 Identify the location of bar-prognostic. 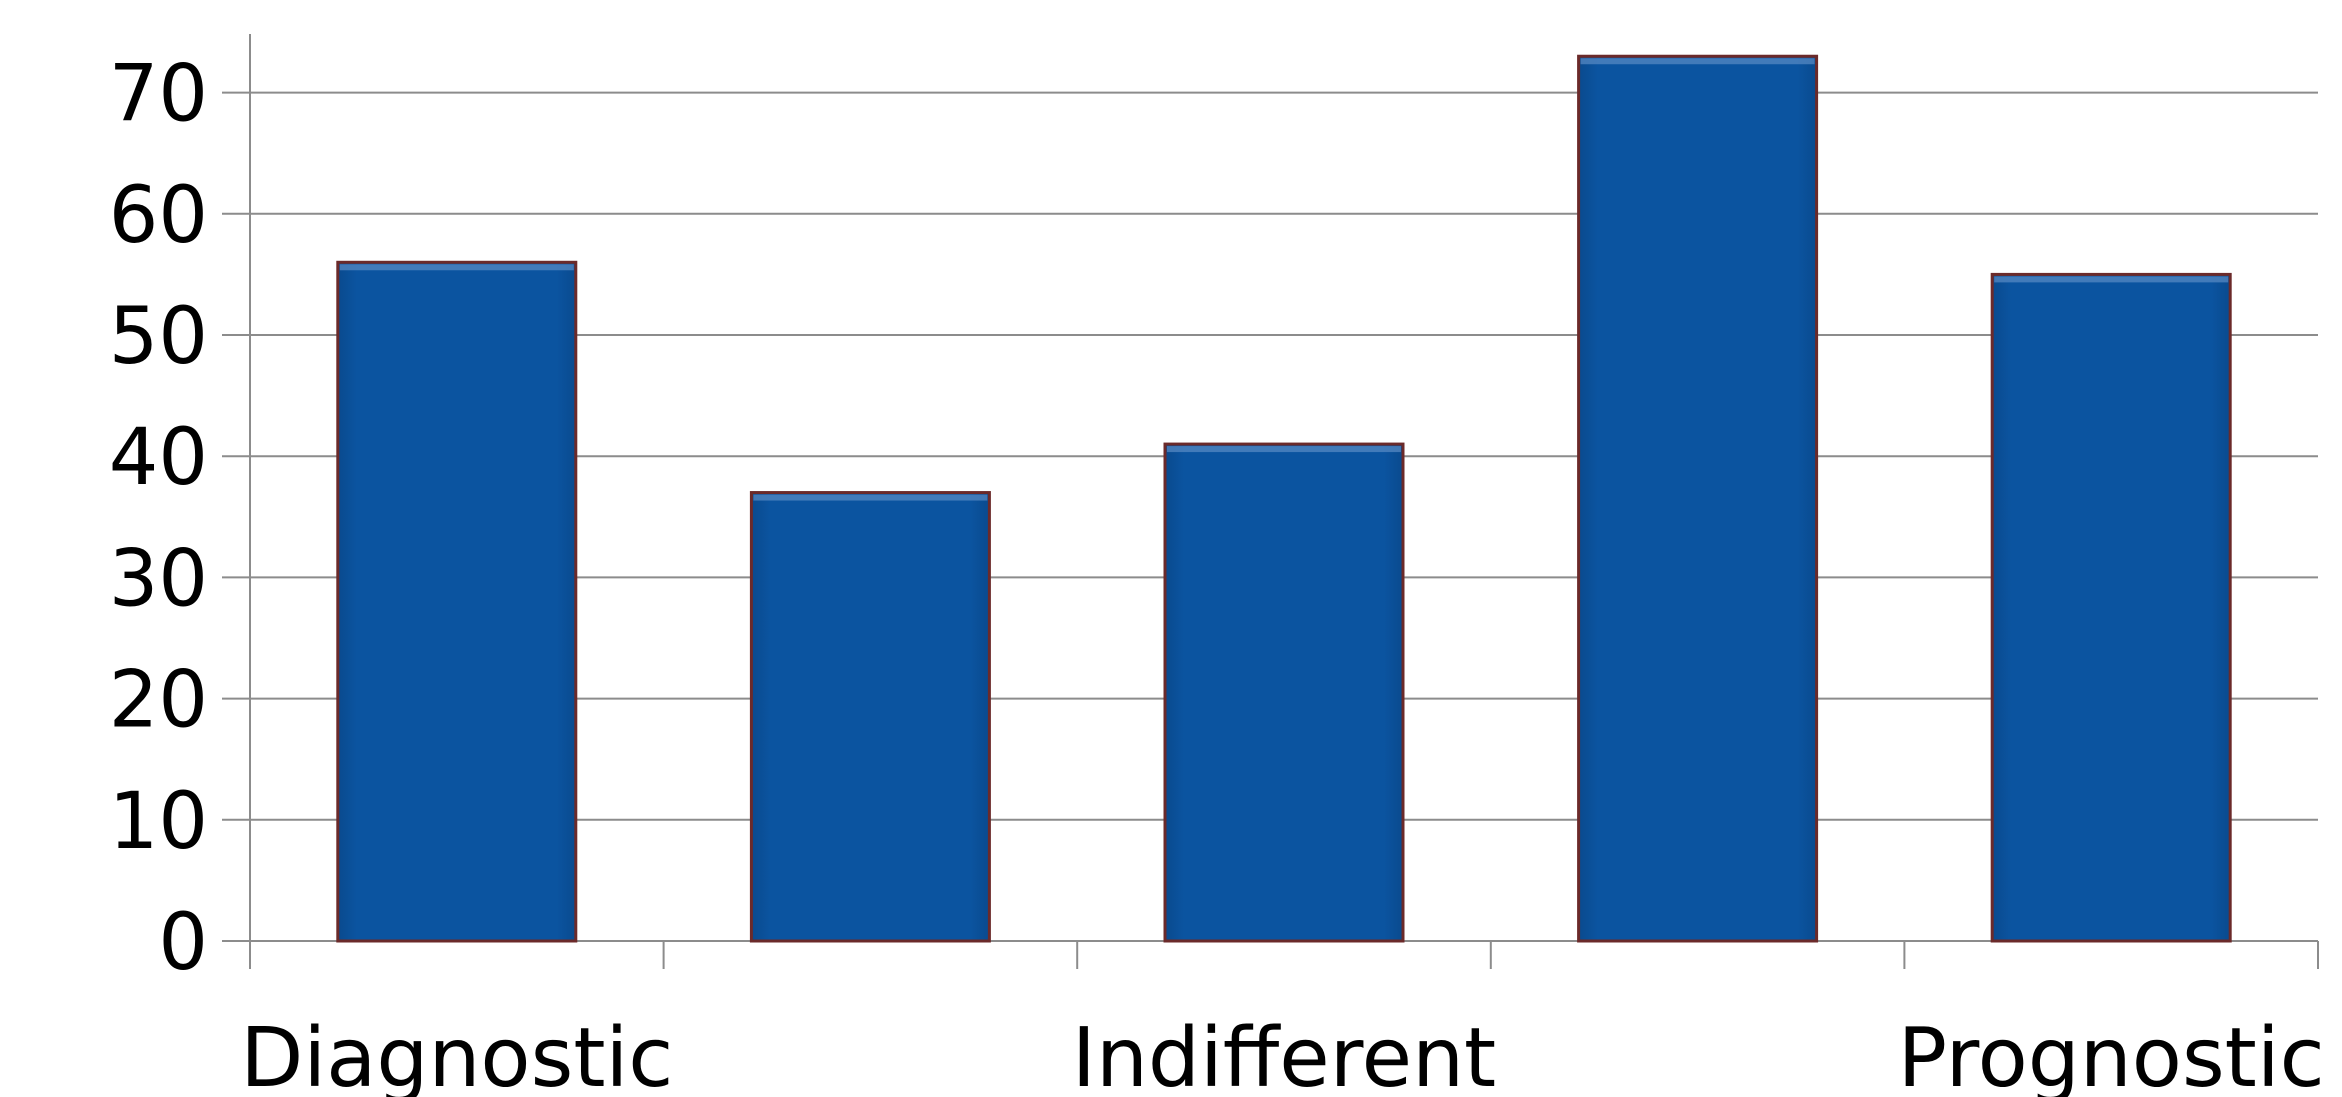
(2111, 607).